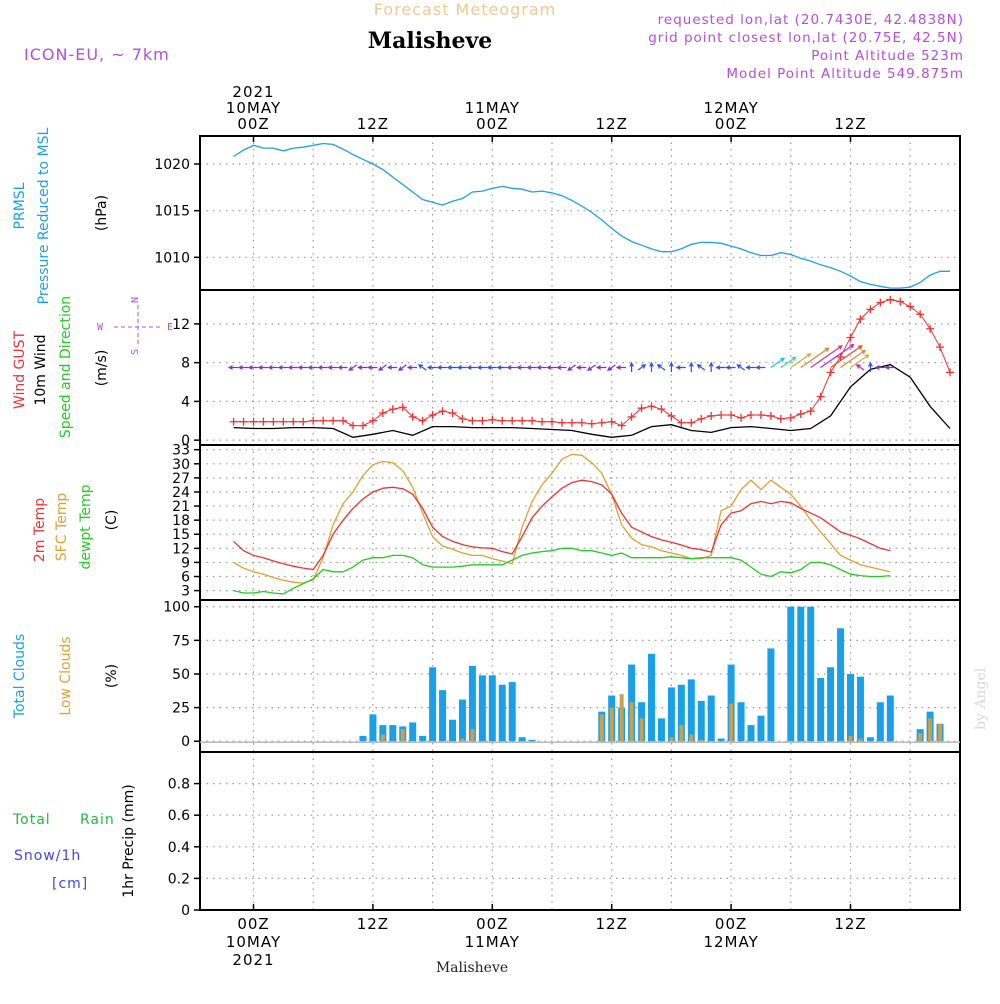 This screenshot has width=1000, height=1004. Describe the element at coordinates (731, 124) in the screenshot. I see `time-label-top: 00Z` at that location.